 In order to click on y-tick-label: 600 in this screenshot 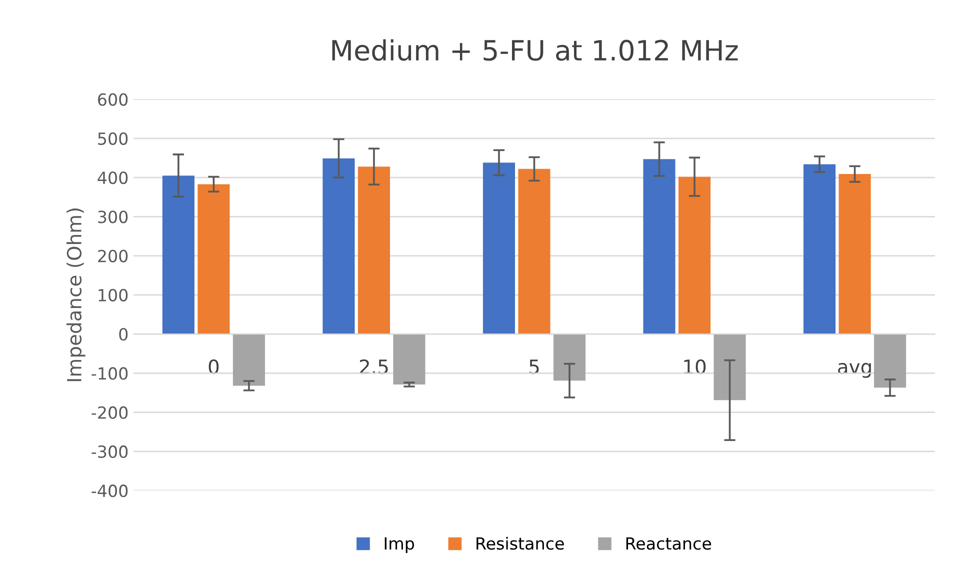, I will do `click(113, 99)`.